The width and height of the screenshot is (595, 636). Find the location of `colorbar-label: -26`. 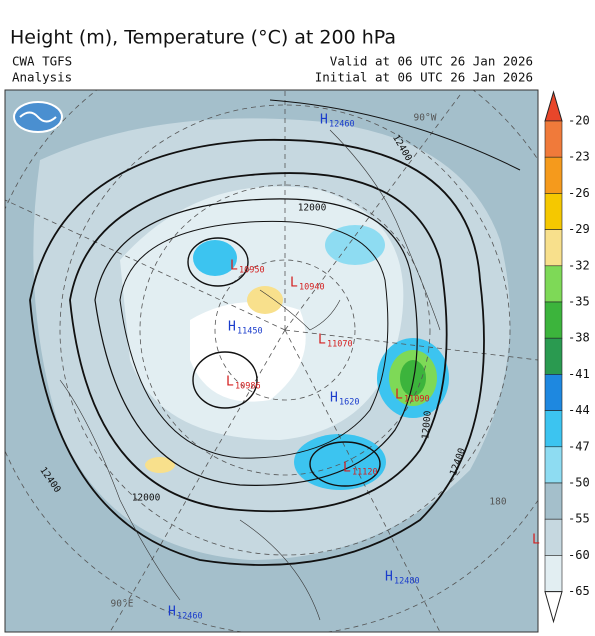

colorbar-label: -26 is located at coordinates (579, 193).